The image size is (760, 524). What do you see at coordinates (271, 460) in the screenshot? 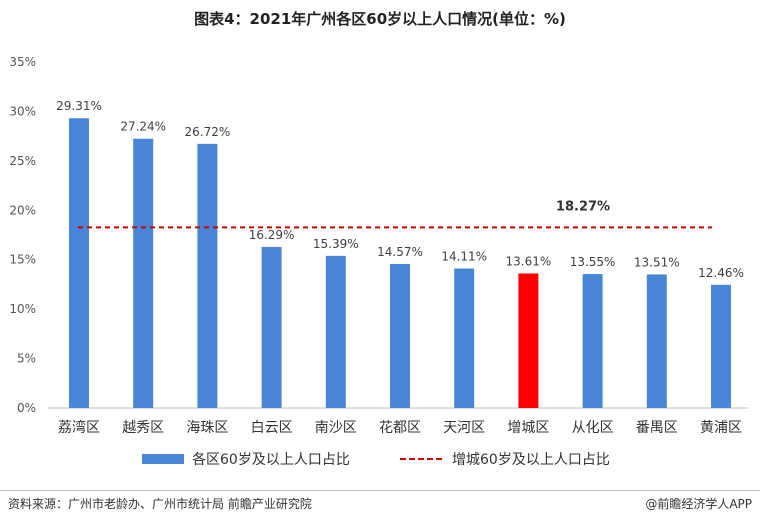
I see `legend-bar-label: 各区60岁及以上人口占比` at bounding box center [271, 460].